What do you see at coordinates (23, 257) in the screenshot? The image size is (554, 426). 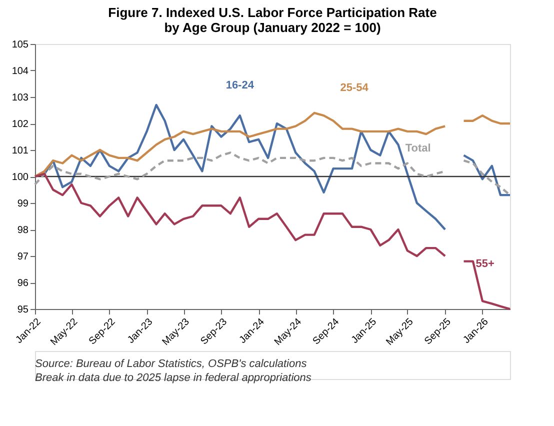 I see `y-tick-label: 97` at bounding box center [23, 257].